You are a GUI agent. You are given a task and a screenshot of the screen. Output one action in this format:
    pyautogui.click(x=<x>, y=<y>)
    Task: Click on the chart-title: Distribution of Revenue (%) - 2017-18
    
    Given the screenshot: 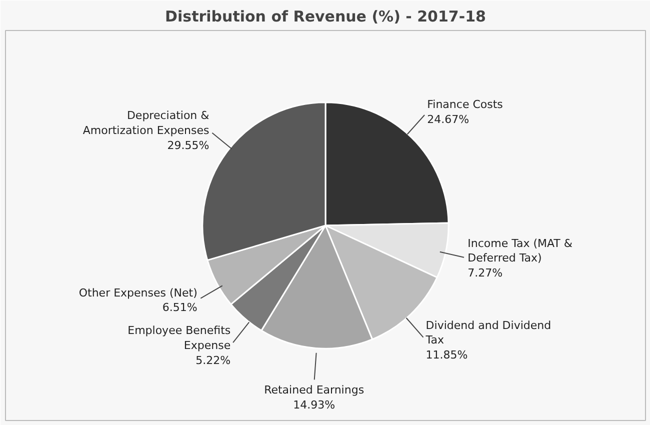 What is the action you would take?
    pyautogui.click(x=325, y=17)
    